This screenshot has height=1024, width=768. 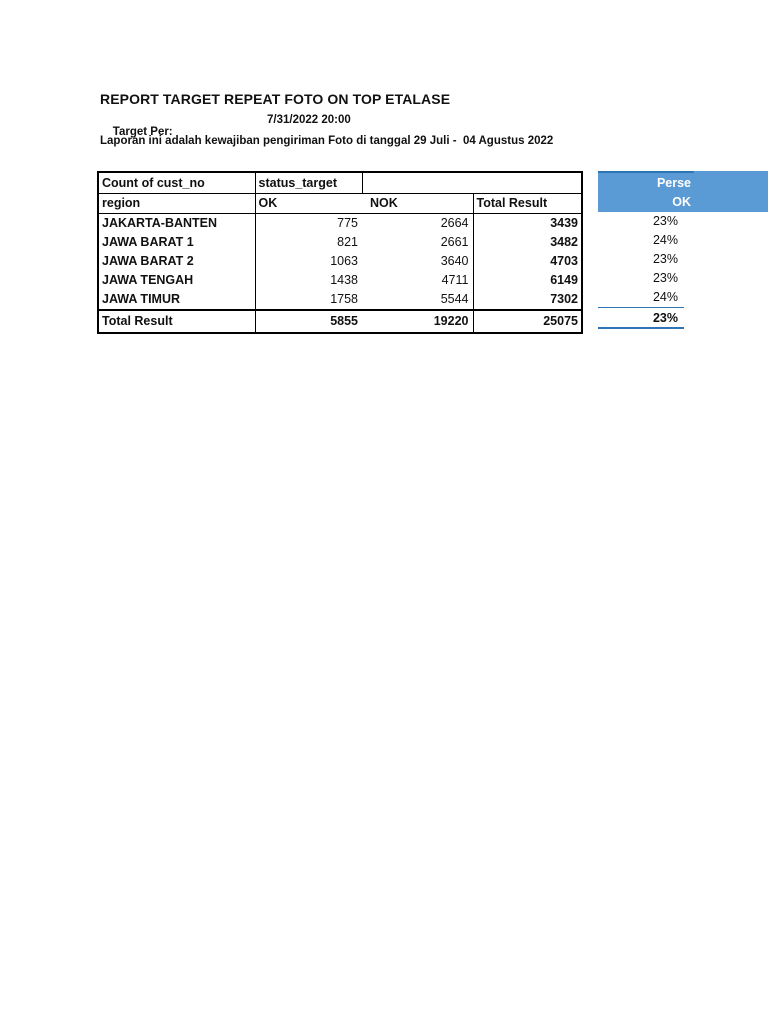 I want to click on total-cell: 7302, so click(x=527, y=300).